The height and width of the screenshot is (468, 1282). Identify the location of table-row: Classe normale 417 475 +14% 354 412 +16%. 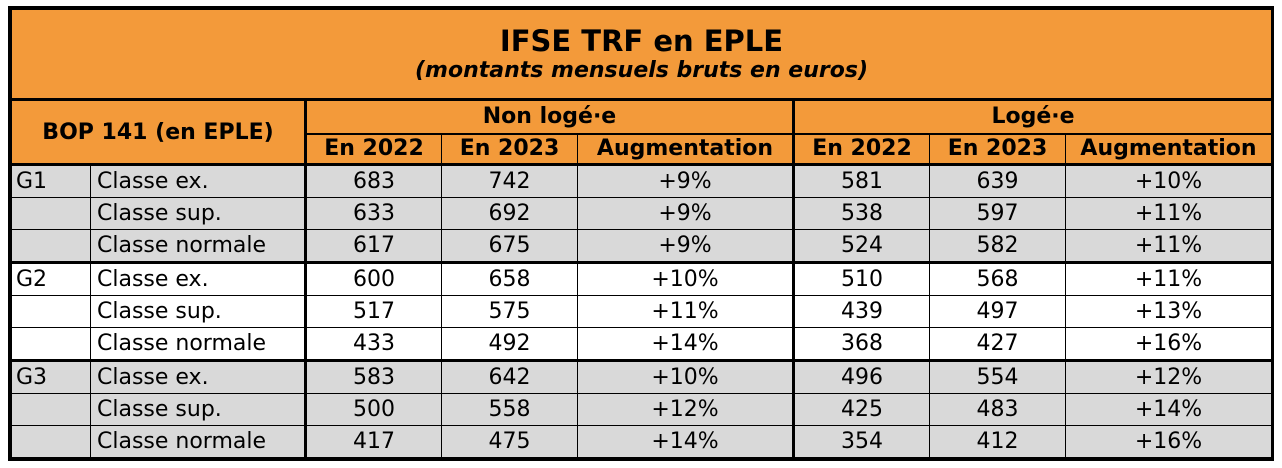
(641, 441).